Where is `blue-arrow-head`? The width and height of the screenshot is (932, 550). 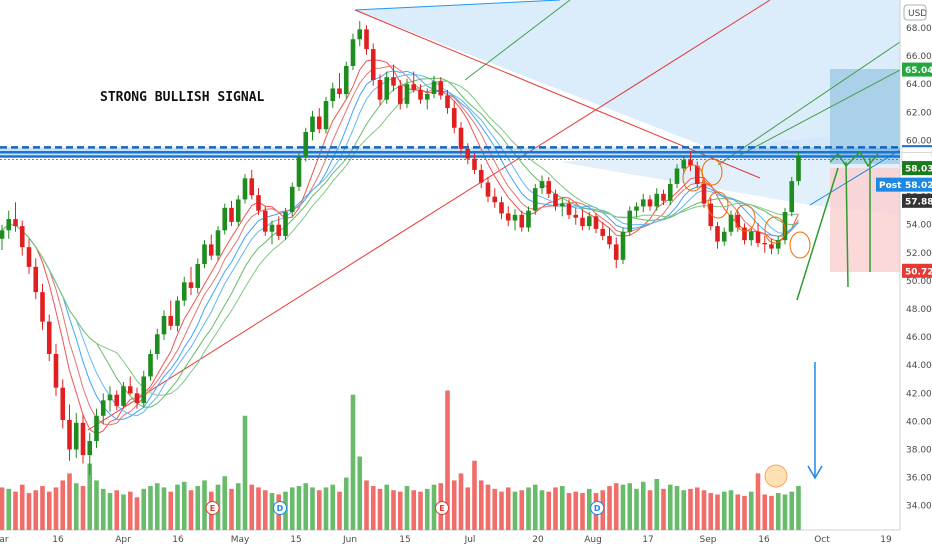
blue-arrow-head is located at coordinates (815, 472).